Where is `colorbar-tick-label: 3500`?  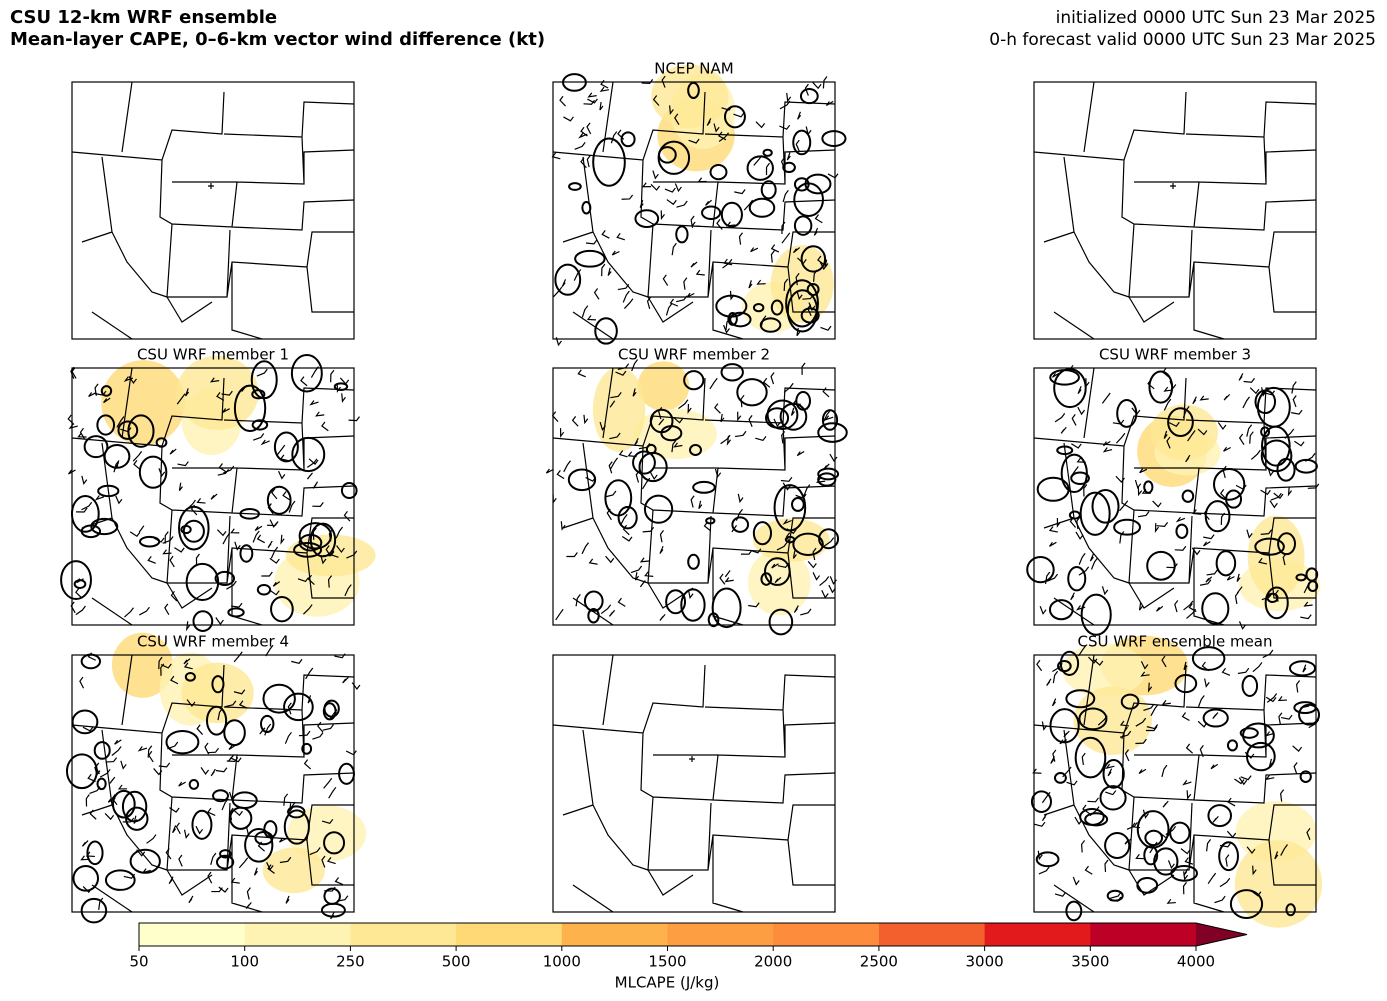
colorbar-tick-label: 3500 is located at coordinates (1090, 962).